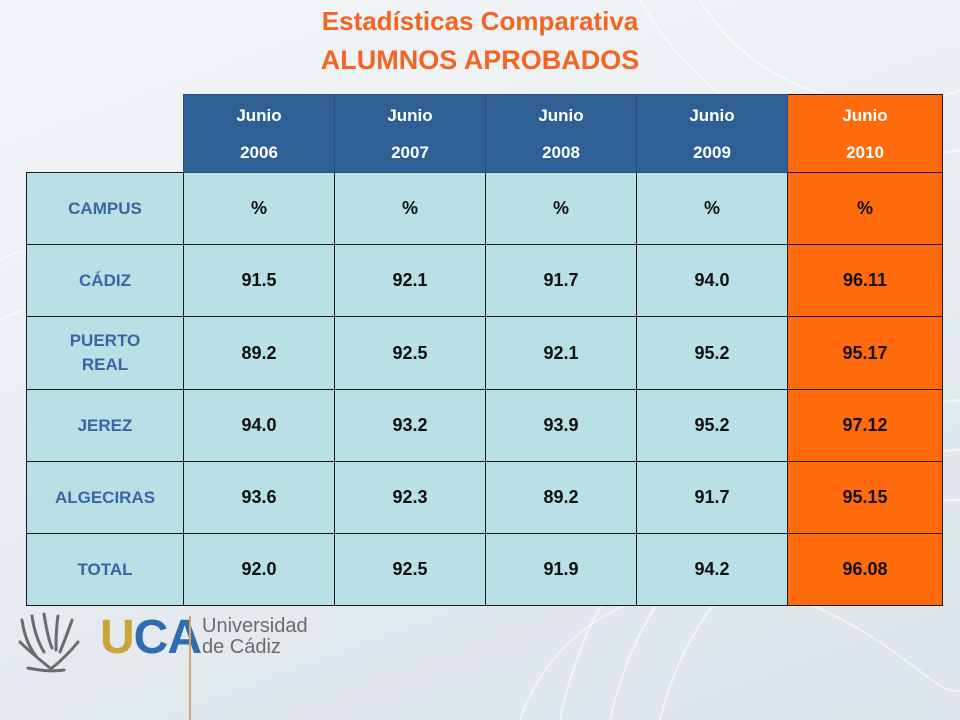 This screenshot has width=960, height=720. I want to click on university-name-line2: de Cádiz, so click(241, 647).